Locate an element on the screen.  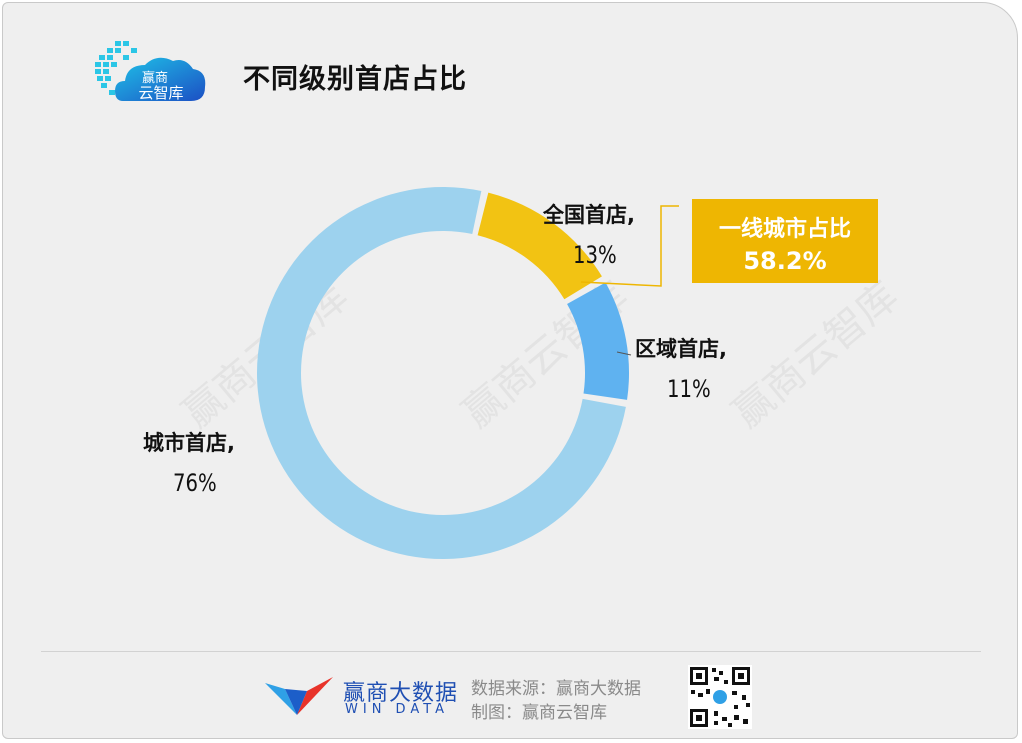
slice-label-city: 城市首店, is located at coordinates (189, 443).